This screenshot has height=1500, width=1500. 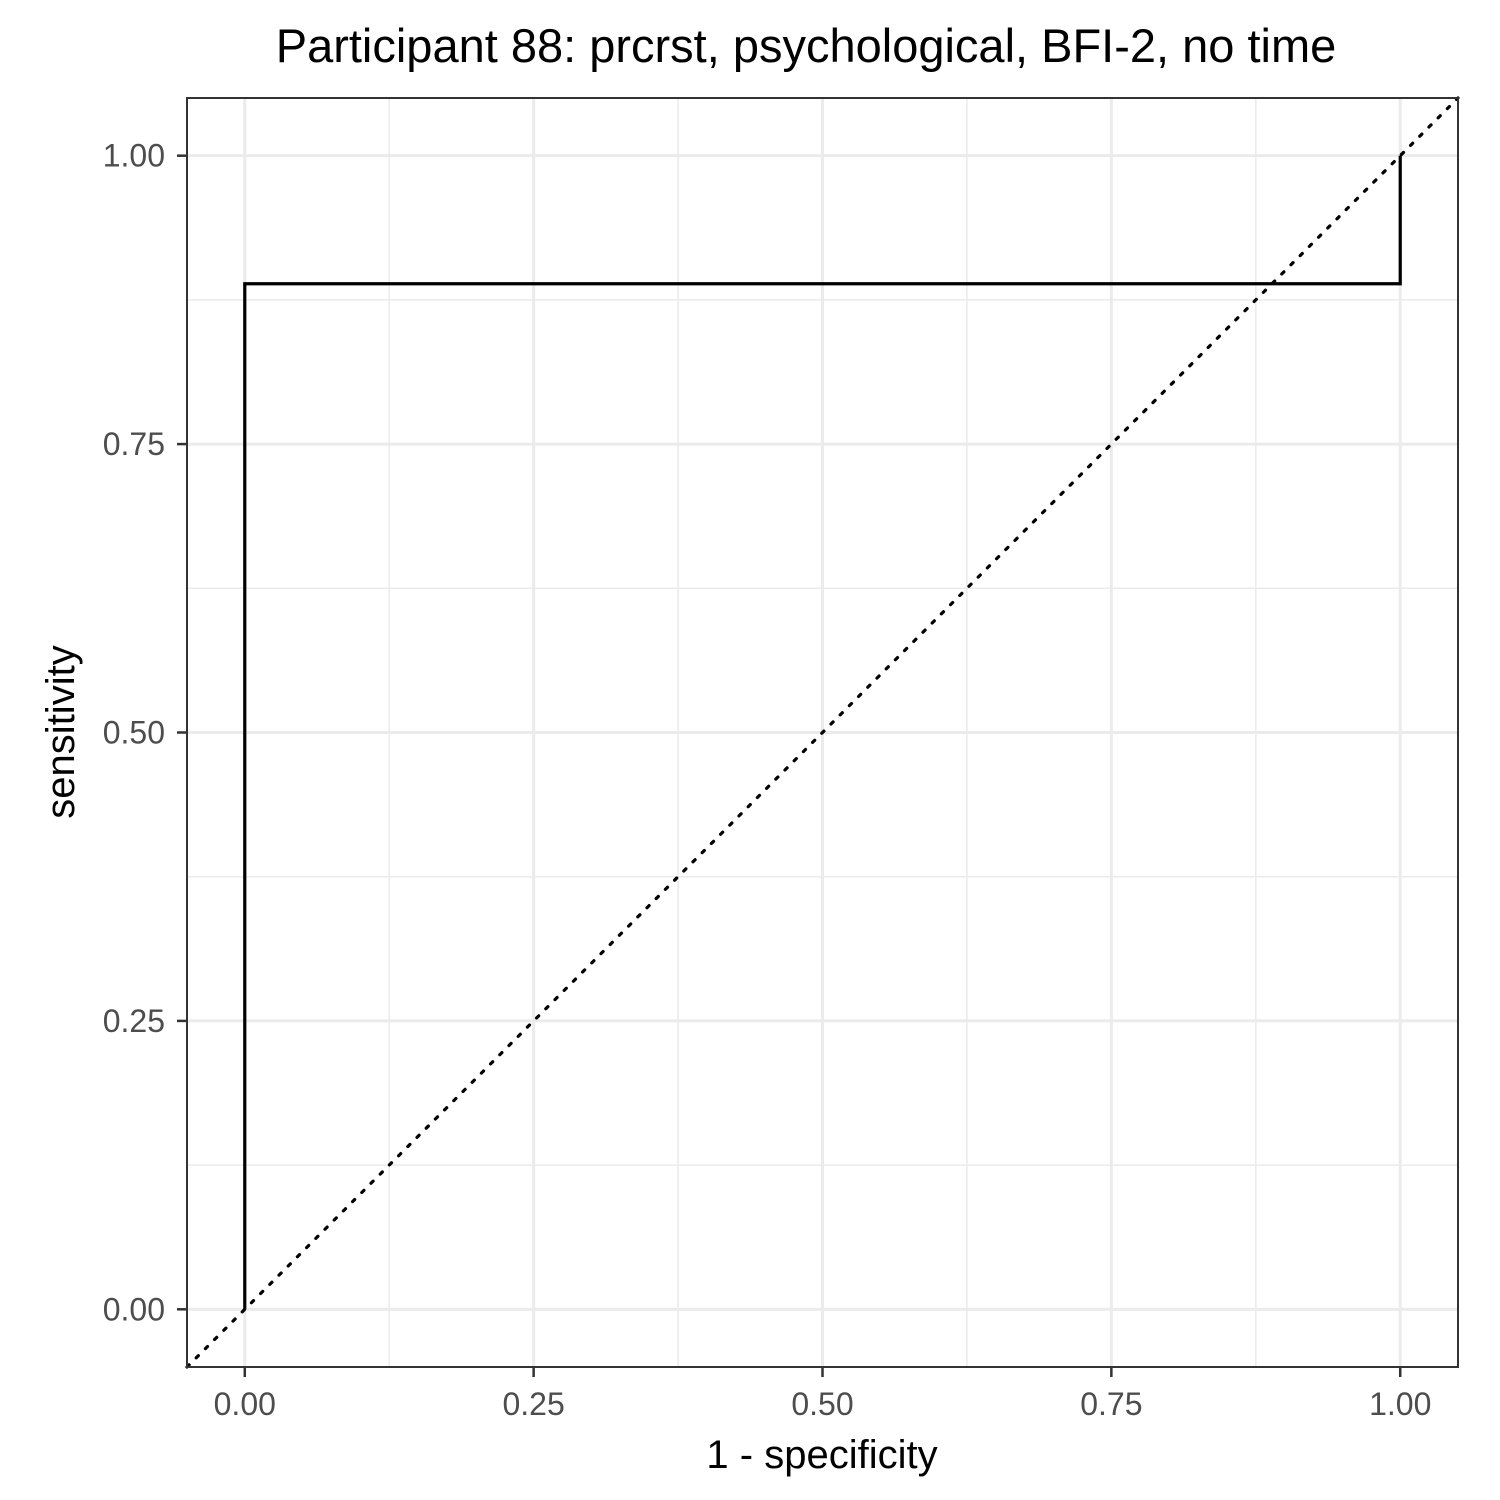 I want to click on y-tick-label: 0.25, so click(x=134, y=1021).